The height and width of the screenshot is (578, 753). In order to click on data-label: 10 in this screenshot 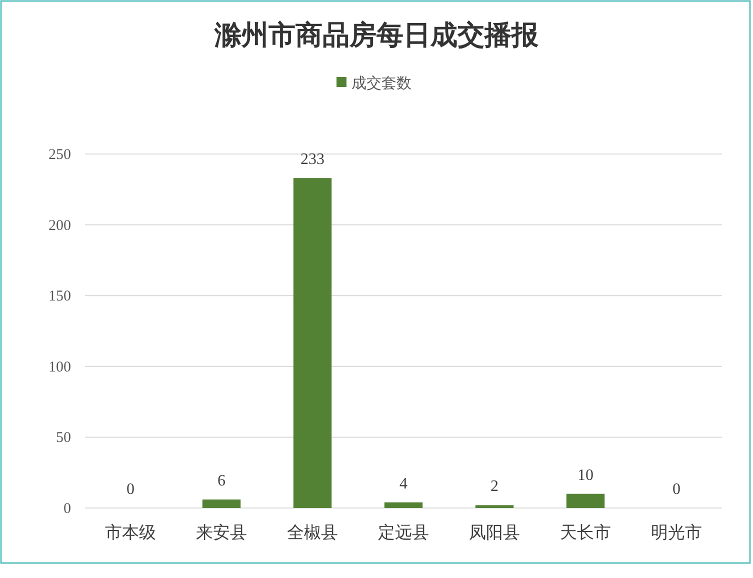, I will do `click(586, 475)`.